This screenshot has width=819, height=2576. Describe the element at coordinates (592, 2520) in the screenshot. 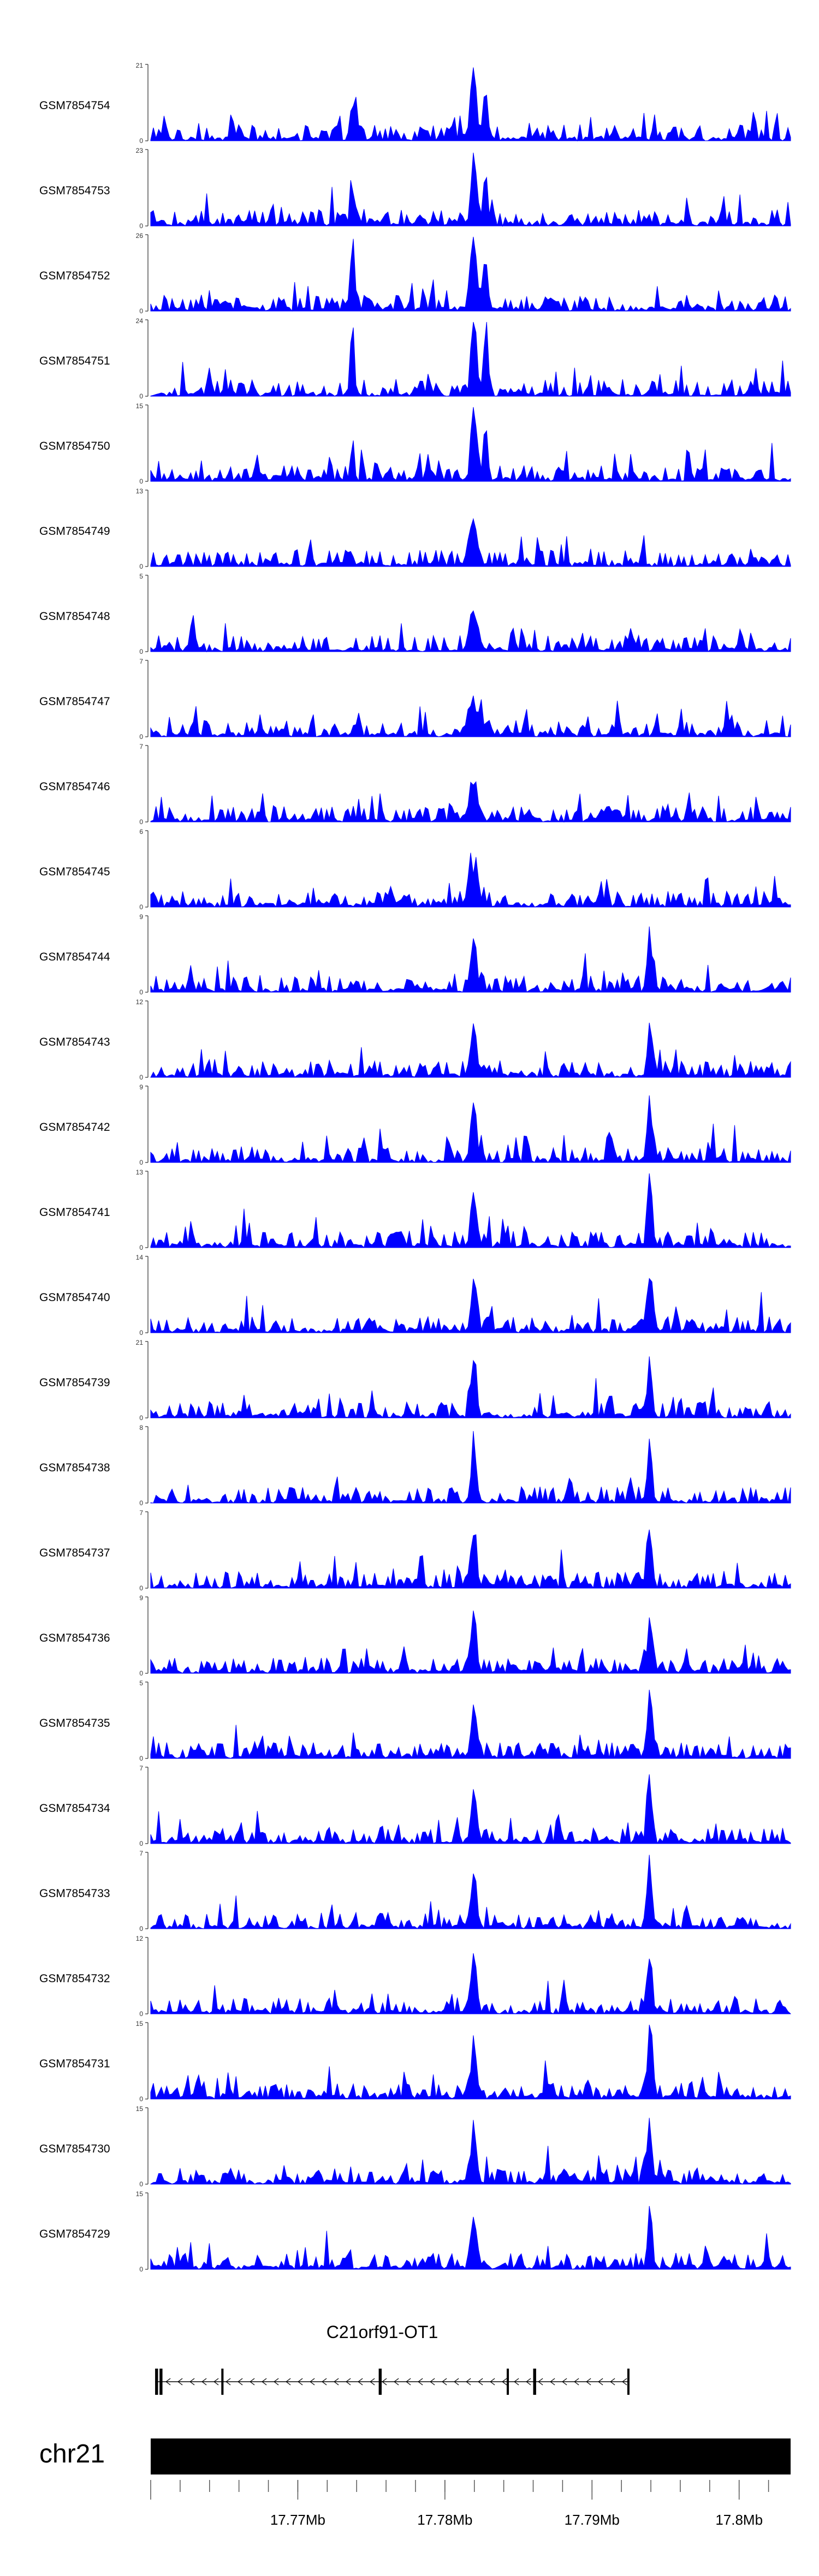

I see `ruler-label-3: 17.79Mb` at that location.